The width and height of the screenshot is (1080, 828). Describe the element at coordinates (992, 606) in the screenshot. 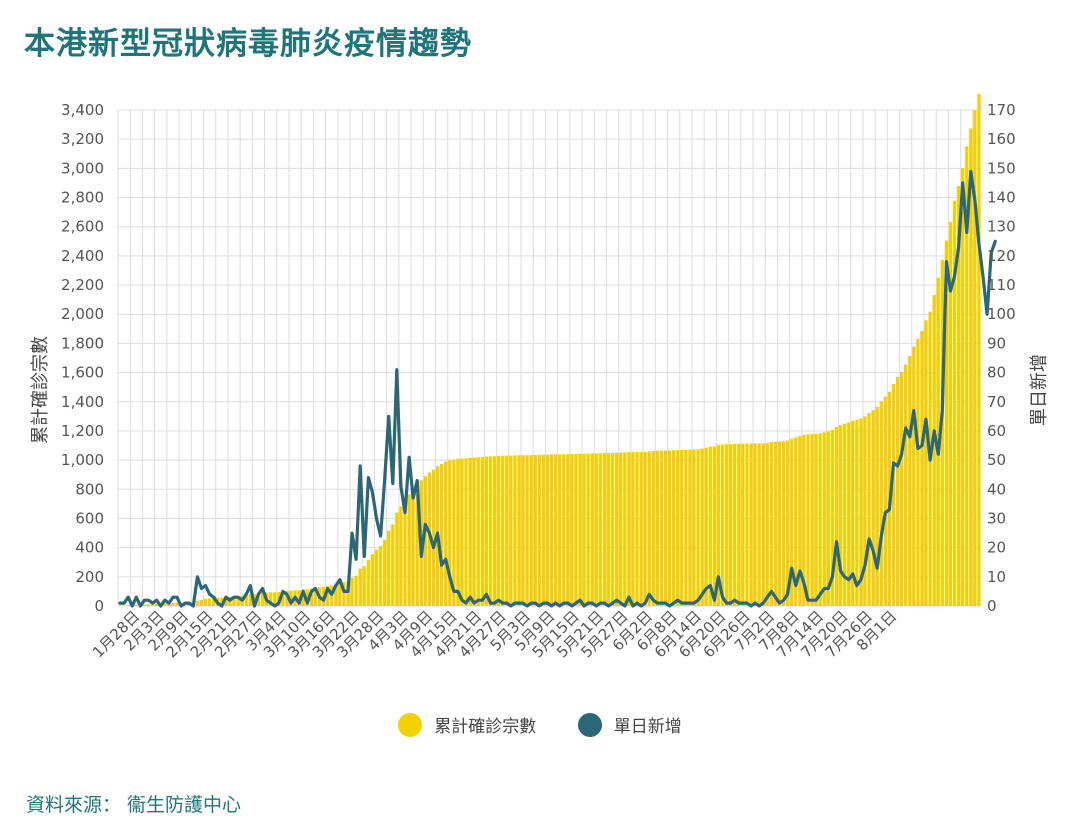

I see `y2-tick-label: 0` at that location.